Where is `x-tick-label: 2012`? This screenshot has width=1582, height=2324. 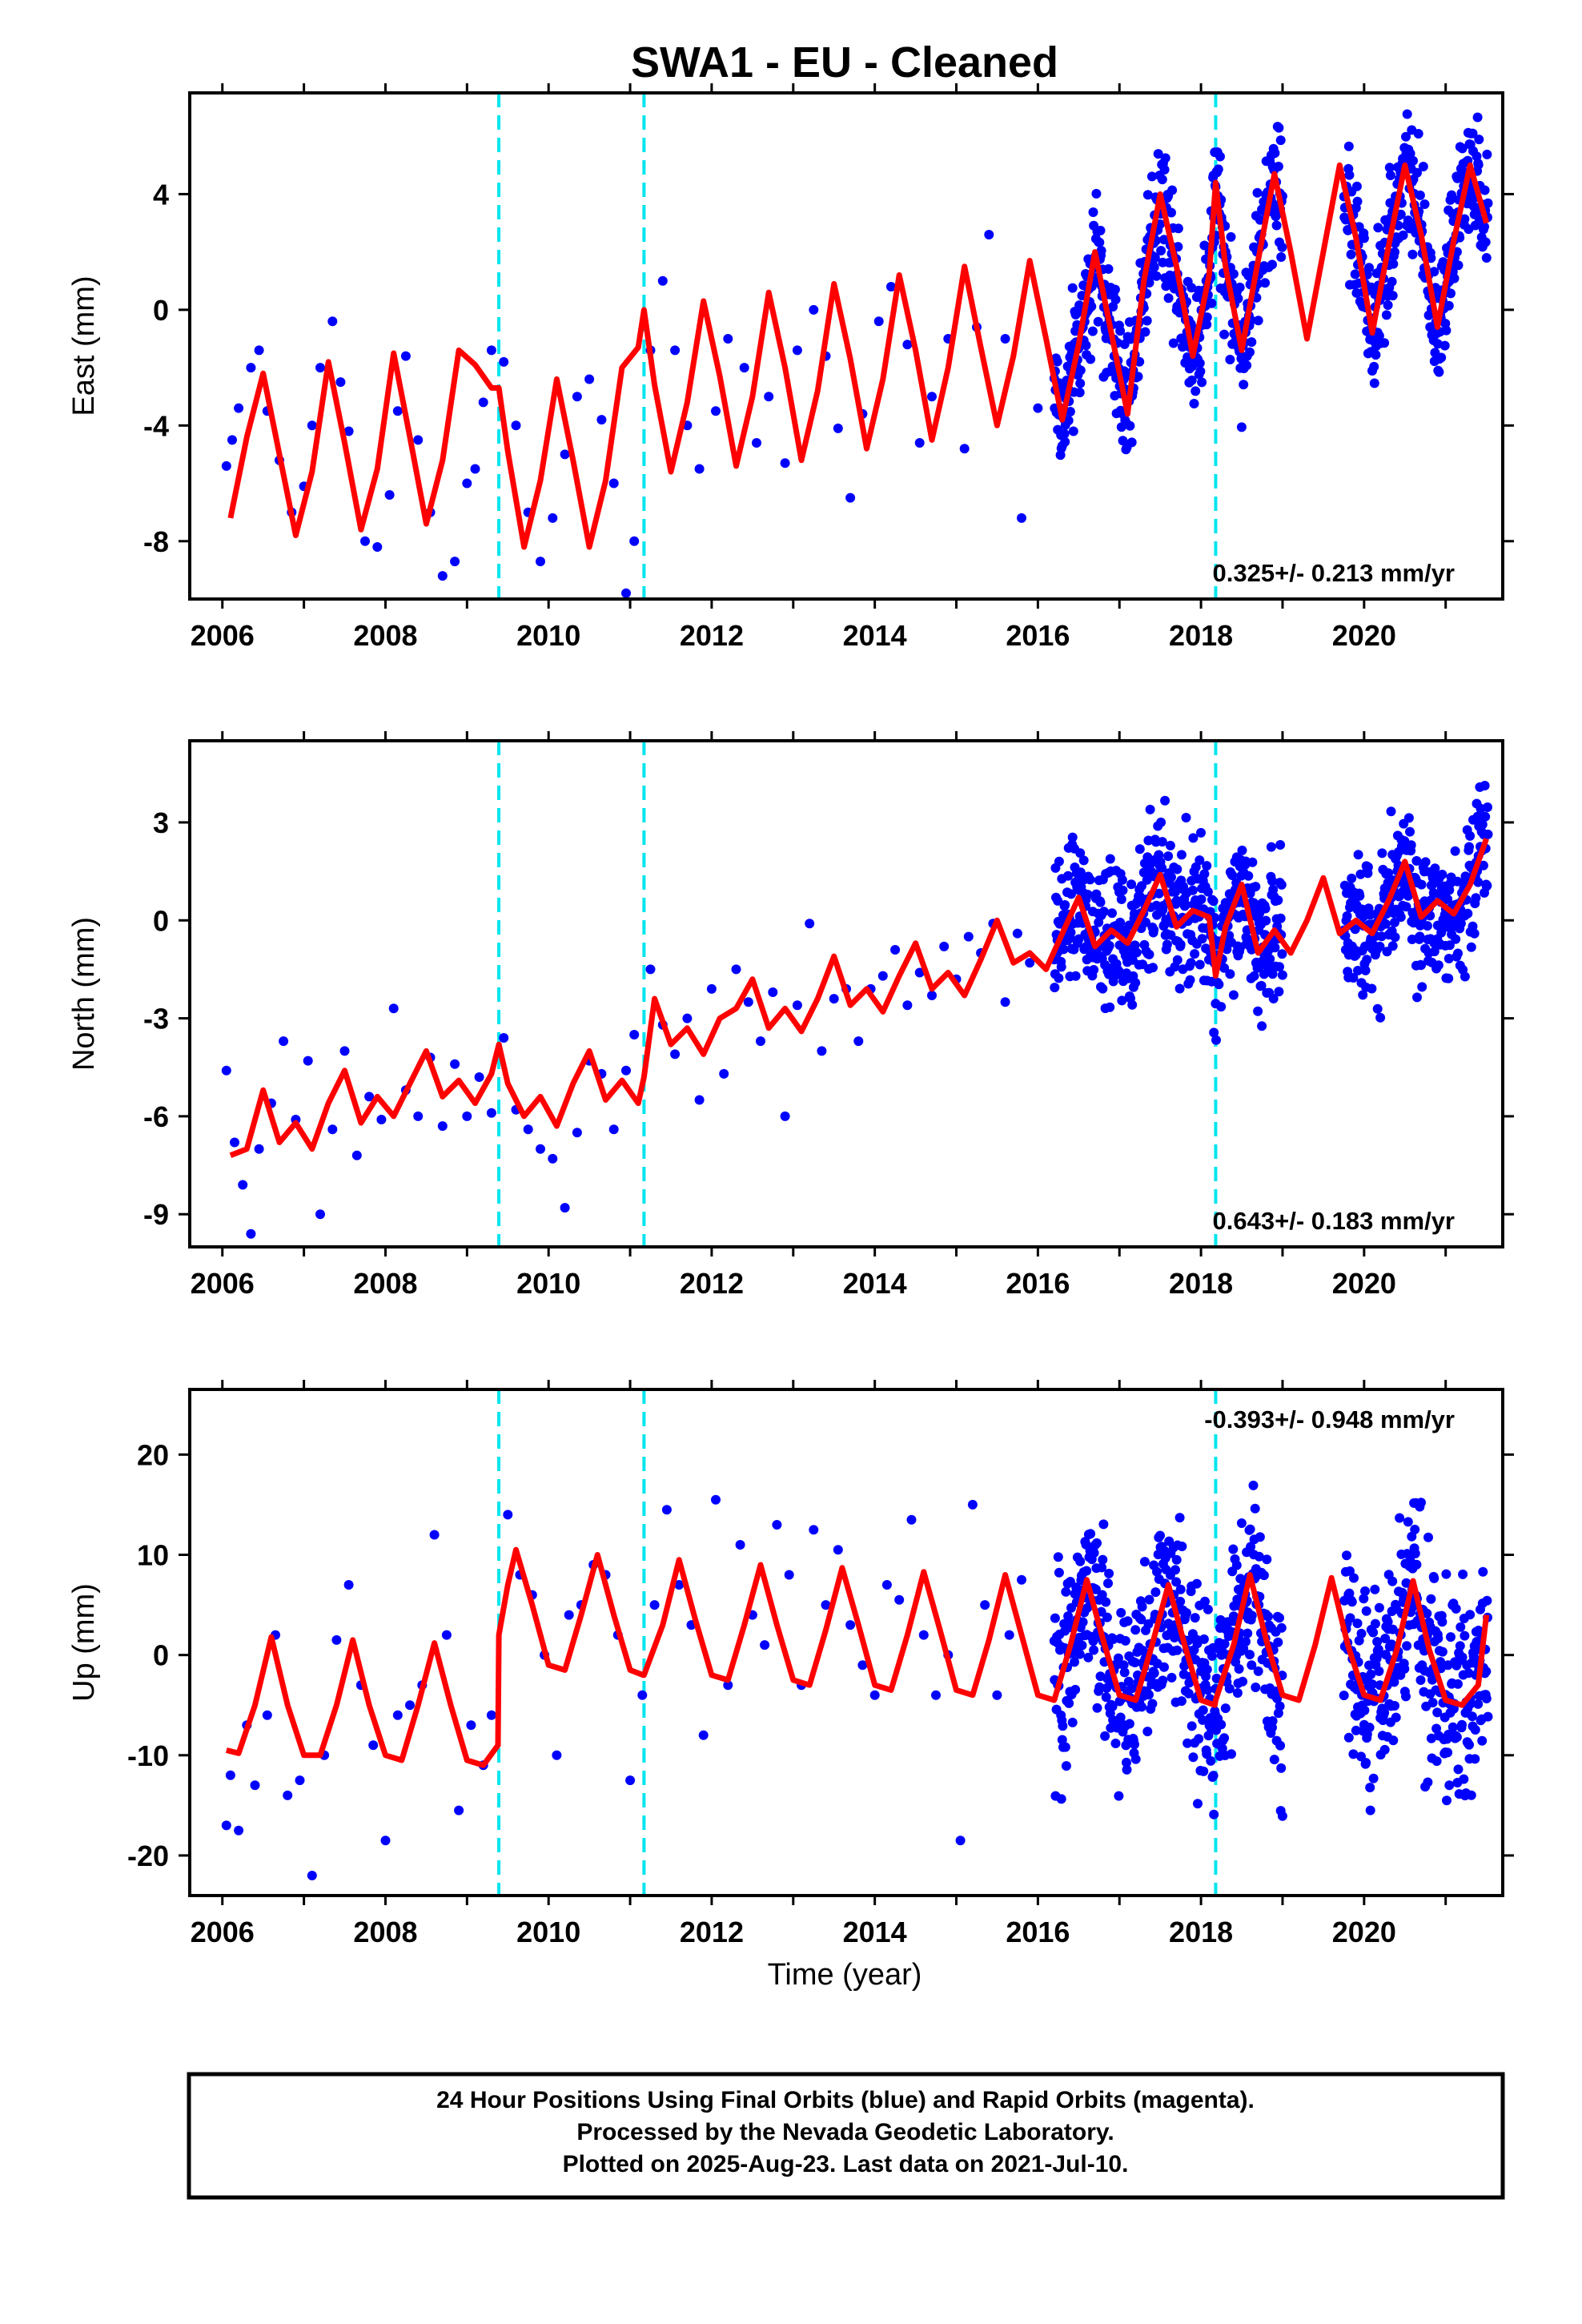 x-tick-label: 2012 is located at coordinates (712, 1283).